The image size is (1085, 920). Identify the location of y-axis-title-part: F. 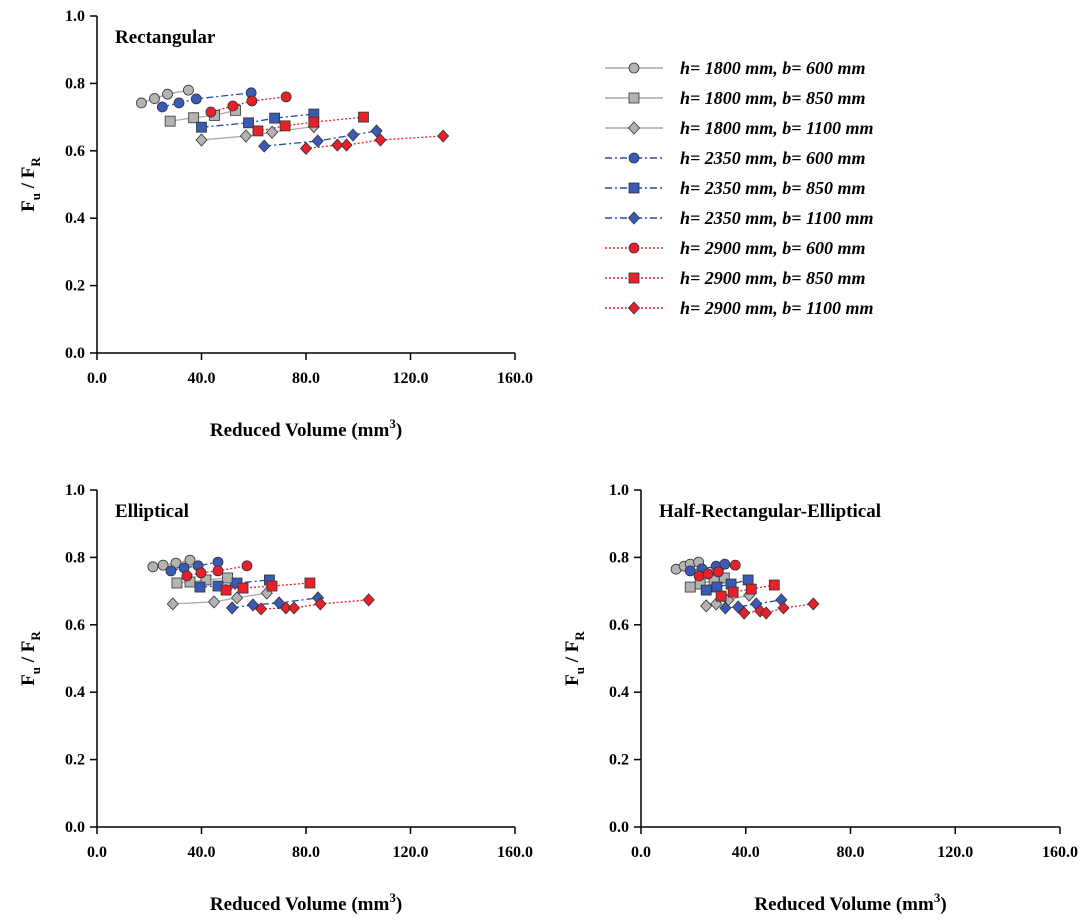
(28, 680).